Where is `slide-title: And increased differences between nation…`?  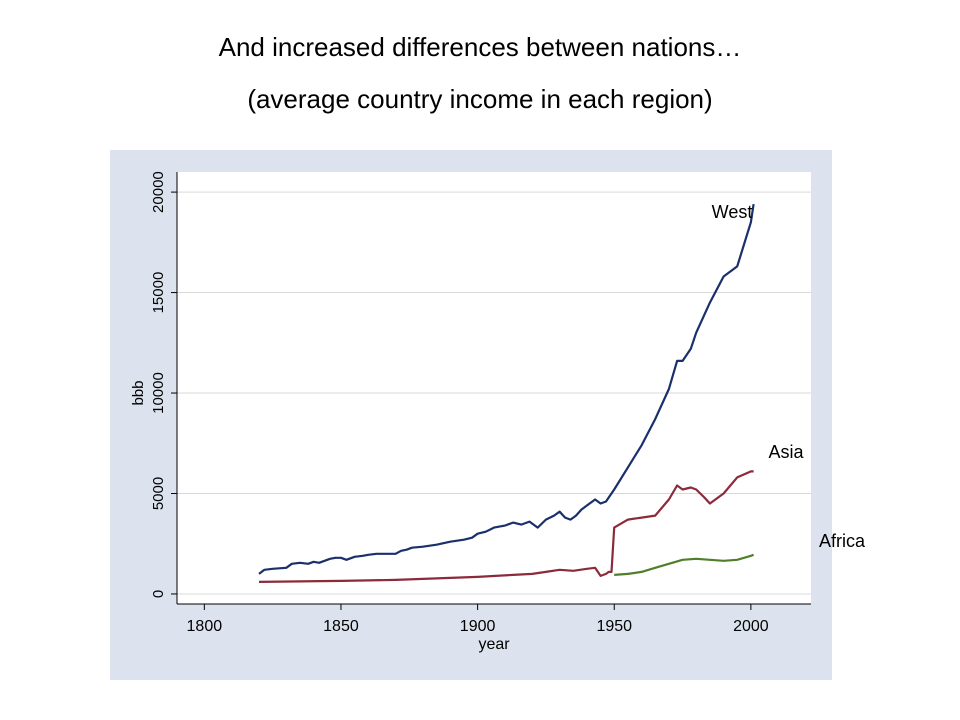
slide-title: And increased differences between nation… is located at coordinates (480, 47).